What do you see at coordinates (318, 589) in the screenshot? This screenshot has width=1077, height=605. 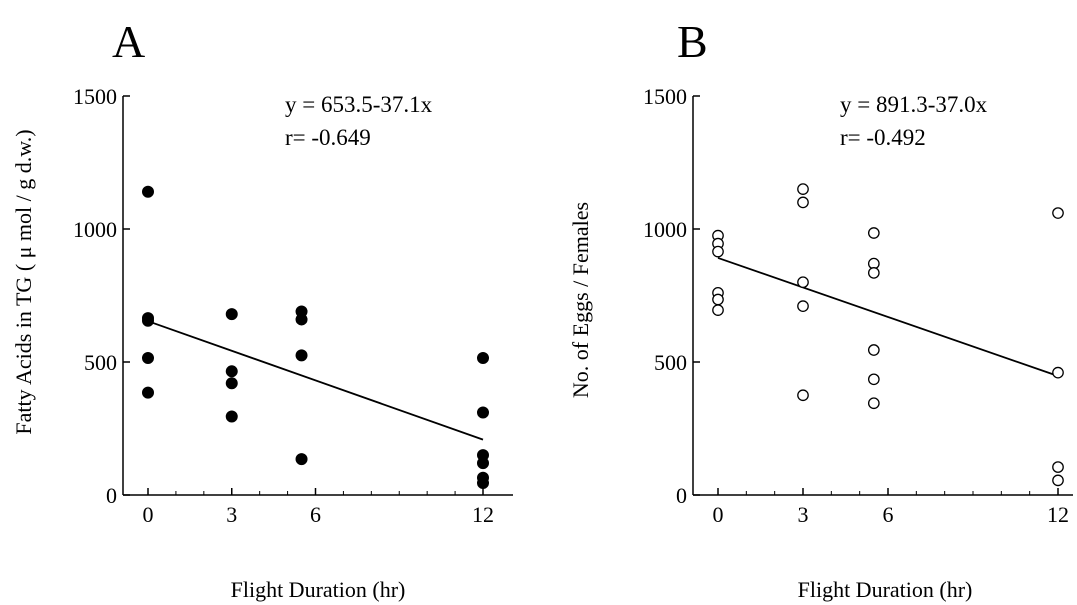 I see `panel-a-x-axis-title: Flight Duration (hr)` at bounding box center [318, 589].